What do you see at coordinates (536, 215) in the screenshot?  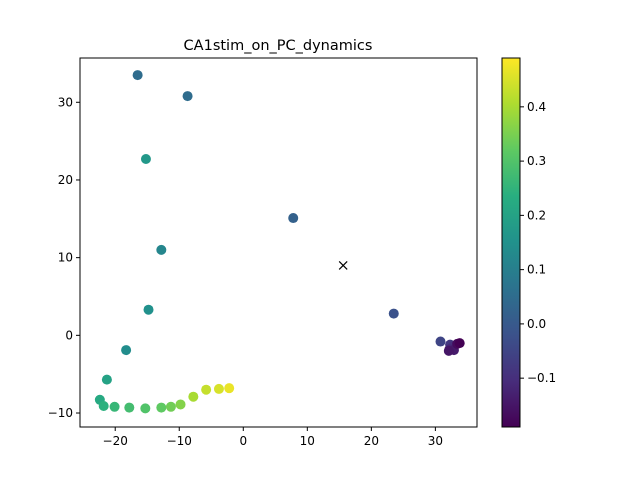 I see `colorbar-tick-label: 0.2` at bounding box center [536, 215].